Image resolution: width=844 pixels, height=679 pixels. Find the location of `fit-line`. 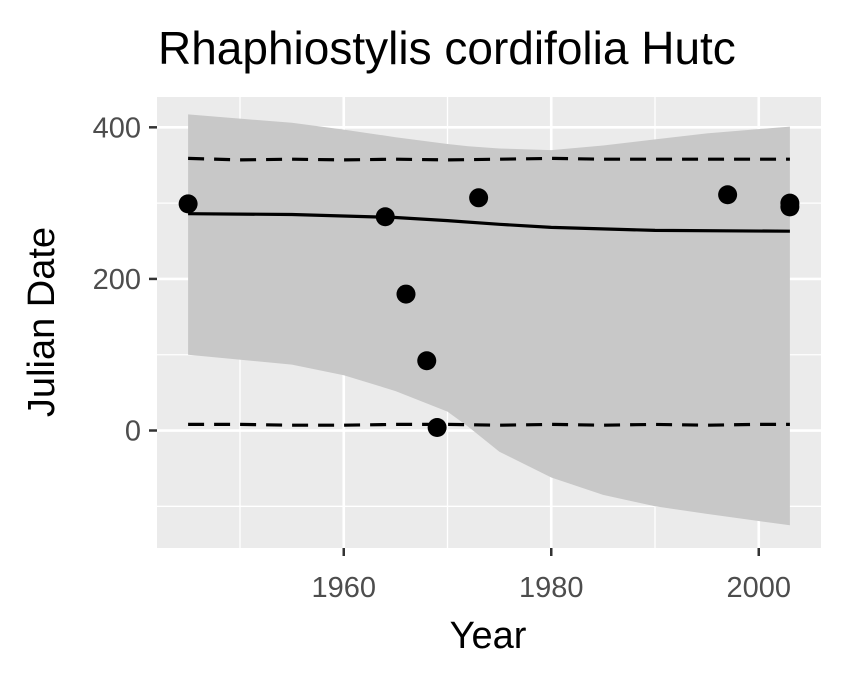

fit-line is located at coordinates (489, 222).